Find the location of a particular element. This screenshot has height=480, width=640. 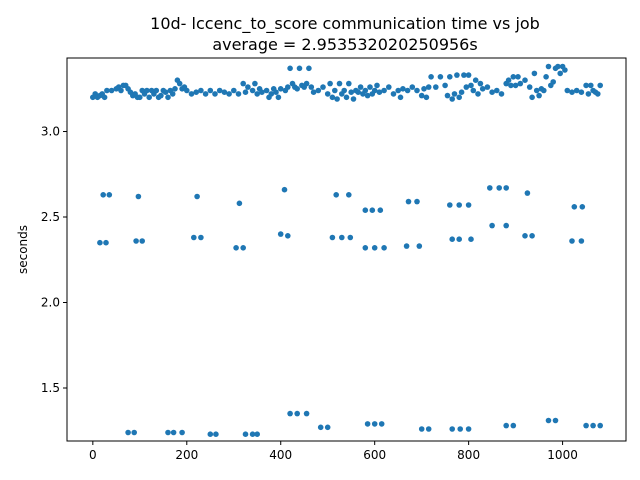

y-axis: 1.5 2.0 2.5 3.0 is located at coordinates (54, 260).